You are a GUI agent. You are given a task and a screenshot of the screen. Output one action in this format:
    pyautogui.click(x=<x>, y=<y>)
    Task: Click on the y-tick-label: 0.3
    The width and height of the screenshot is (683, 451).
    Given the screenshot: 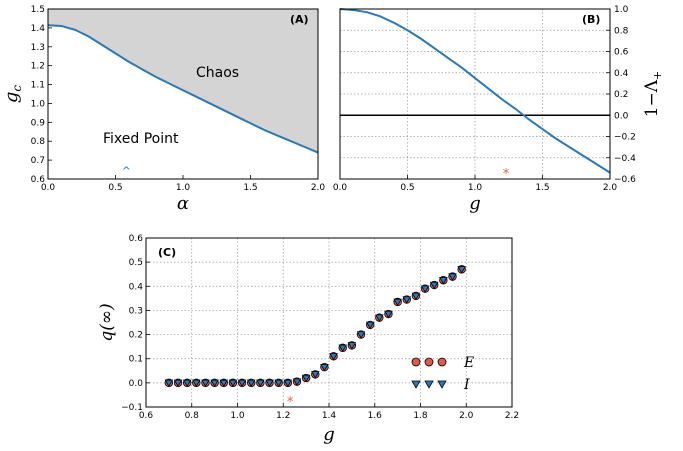 What is the action you would take?
    pyautogui.click(x=136, y=311)
    